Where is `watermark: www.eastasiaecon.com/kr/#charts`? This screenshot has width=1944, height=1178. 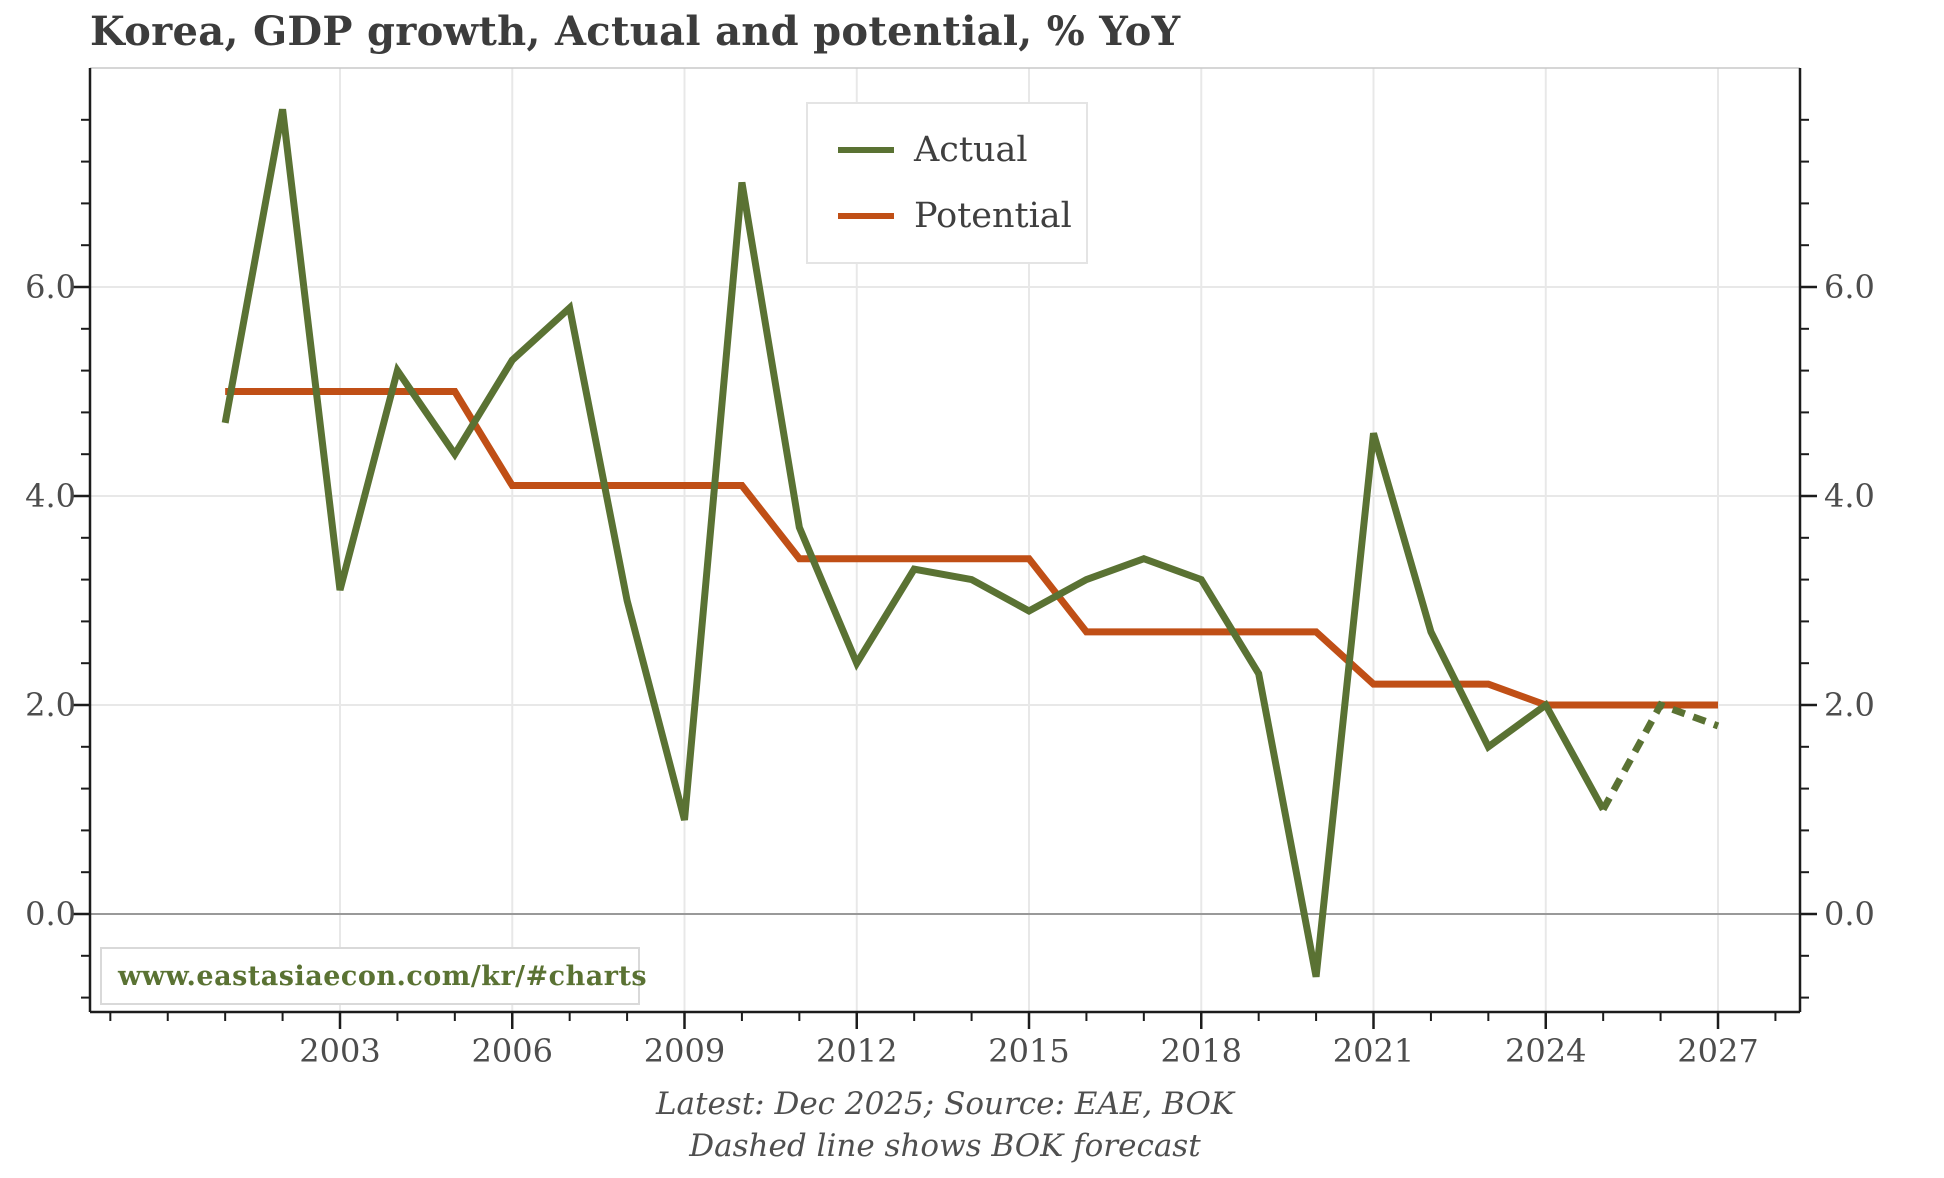 watermark: www.eastasiaecon.com/kr/#charts is located at coordinates (373, 976).